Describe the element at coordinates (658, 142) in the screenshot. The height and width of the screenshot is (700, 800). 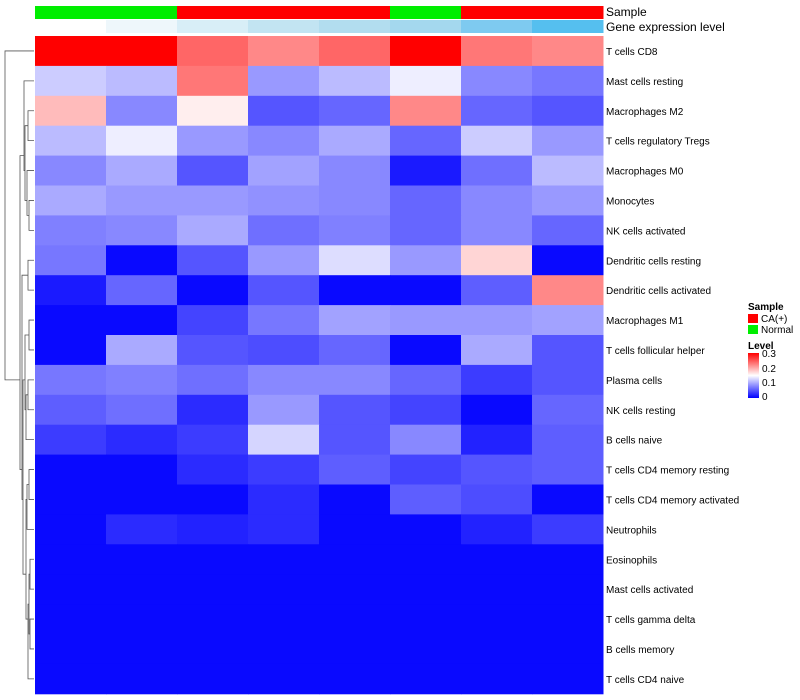
I see `row-label: T cells regulatory Tregs` at that location.